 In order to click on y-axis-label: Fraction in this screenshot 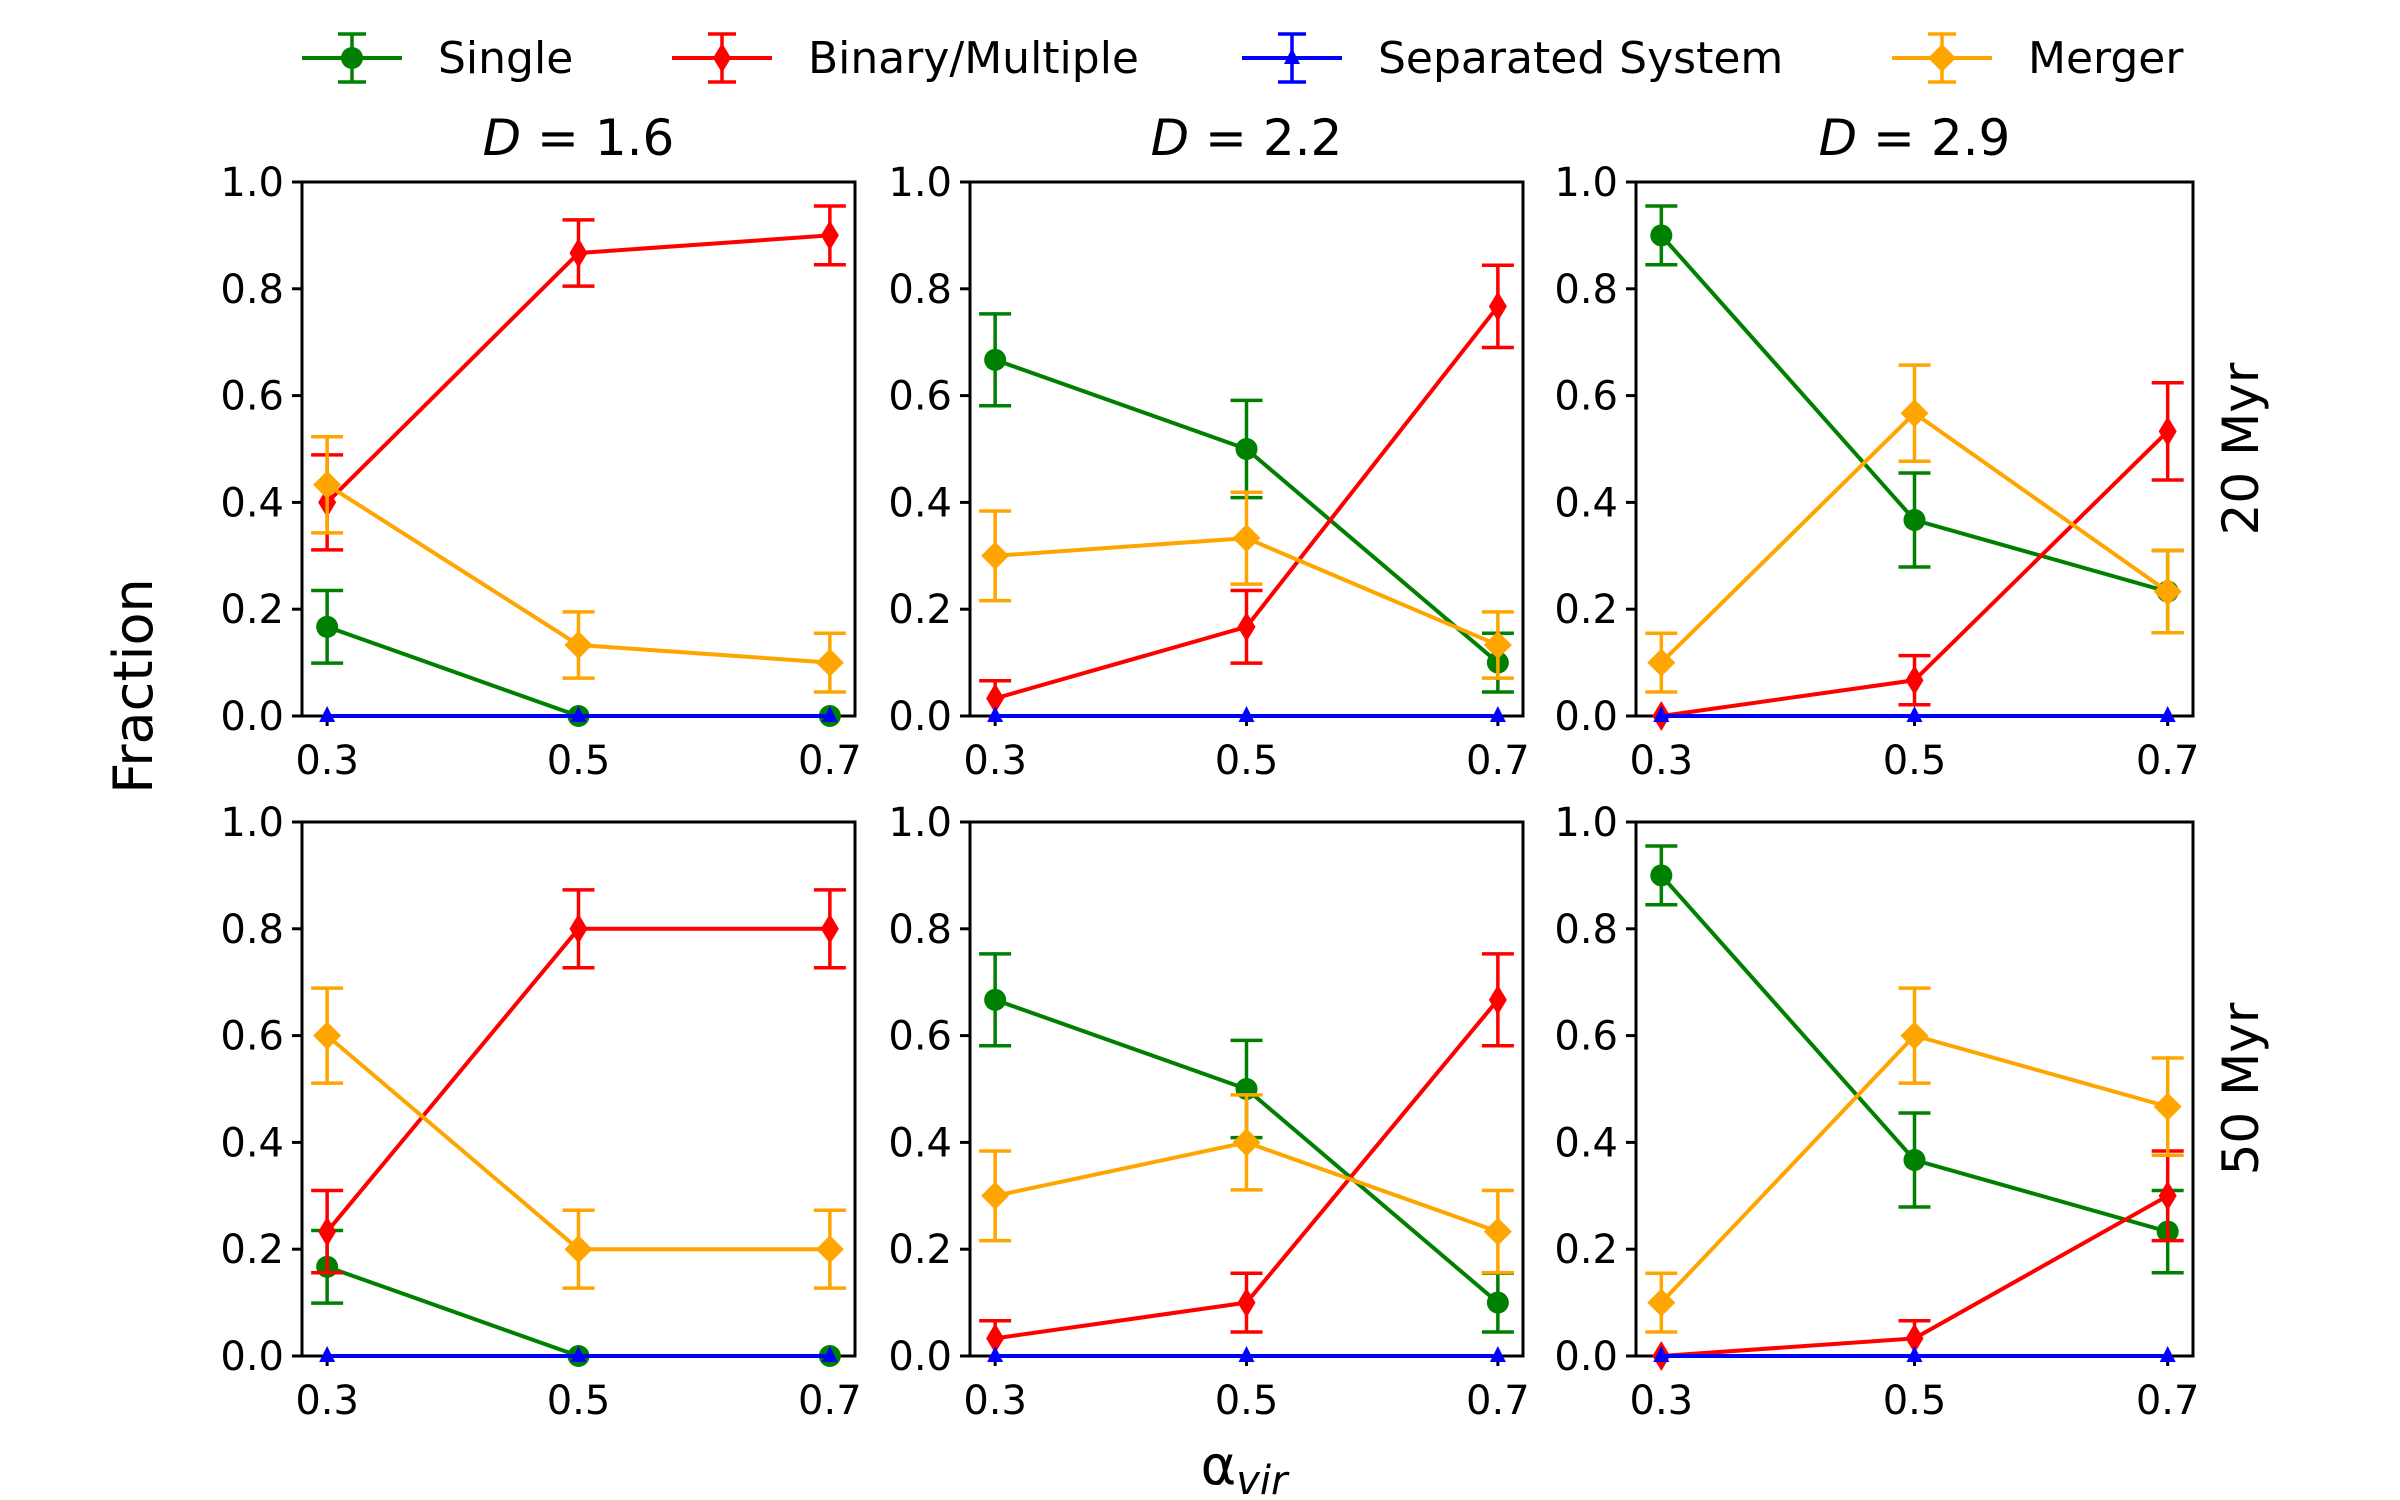, I will do `click(133, 686)`.